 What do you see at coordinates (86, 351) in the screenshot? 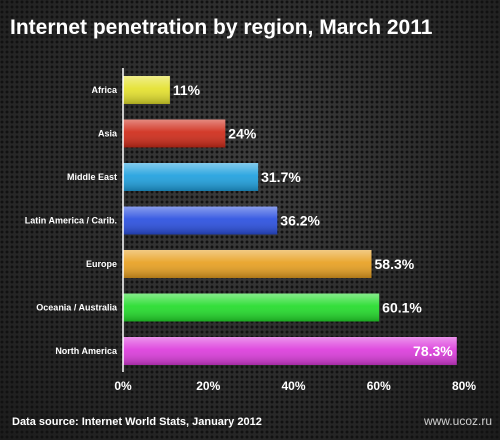
I see `category-label: North America` at bounding box center [86, 351].